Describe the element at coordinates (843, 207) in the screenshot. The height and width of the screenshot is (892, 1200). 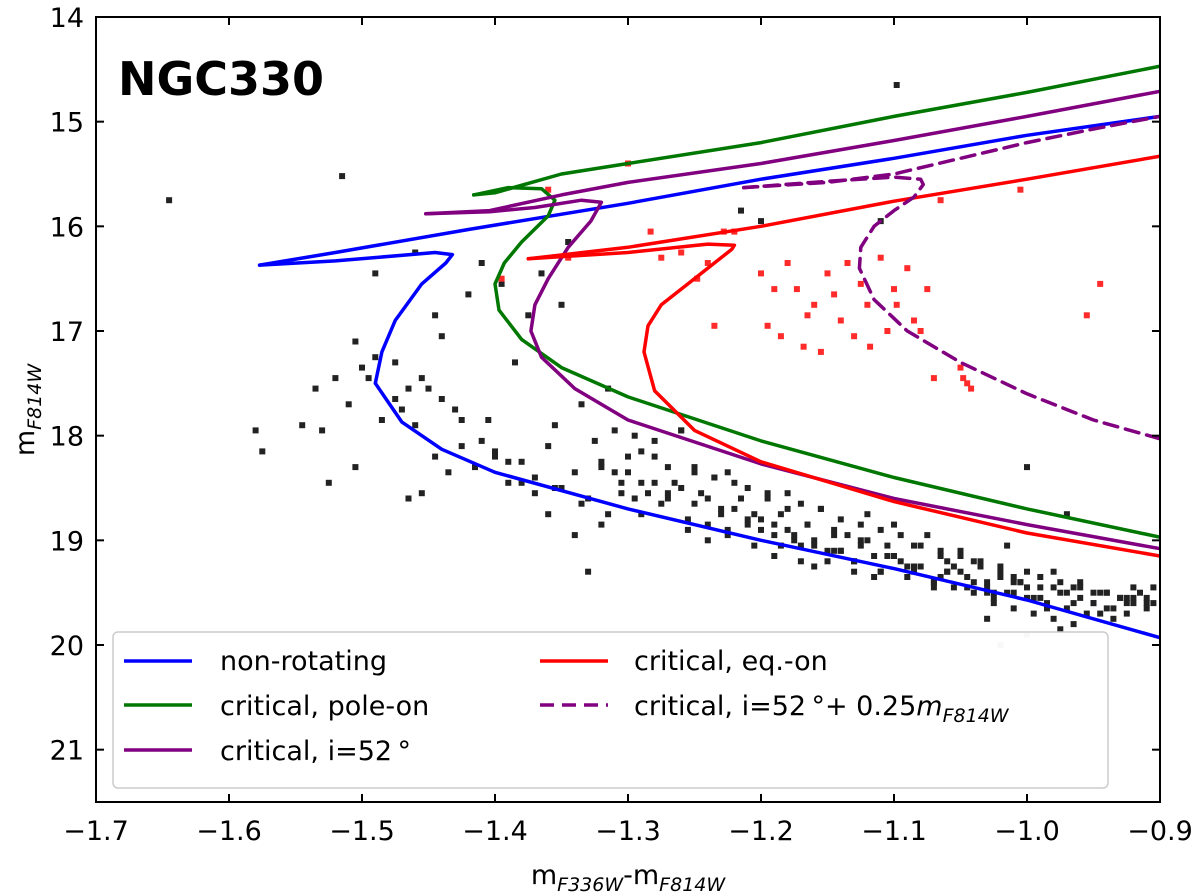
I see `isochrone-critical-eq-on-upper` at that location.